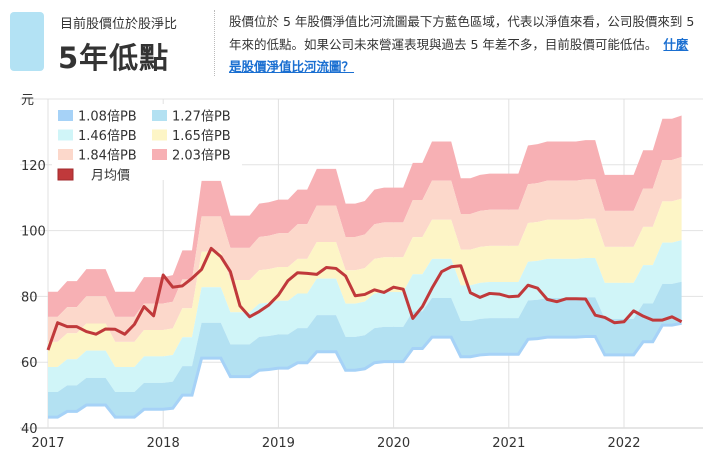  What do you see at coordinates (623, 443) in the screenshot?
I see `x-tick-label: 2022` at bounding box center [623, 443].